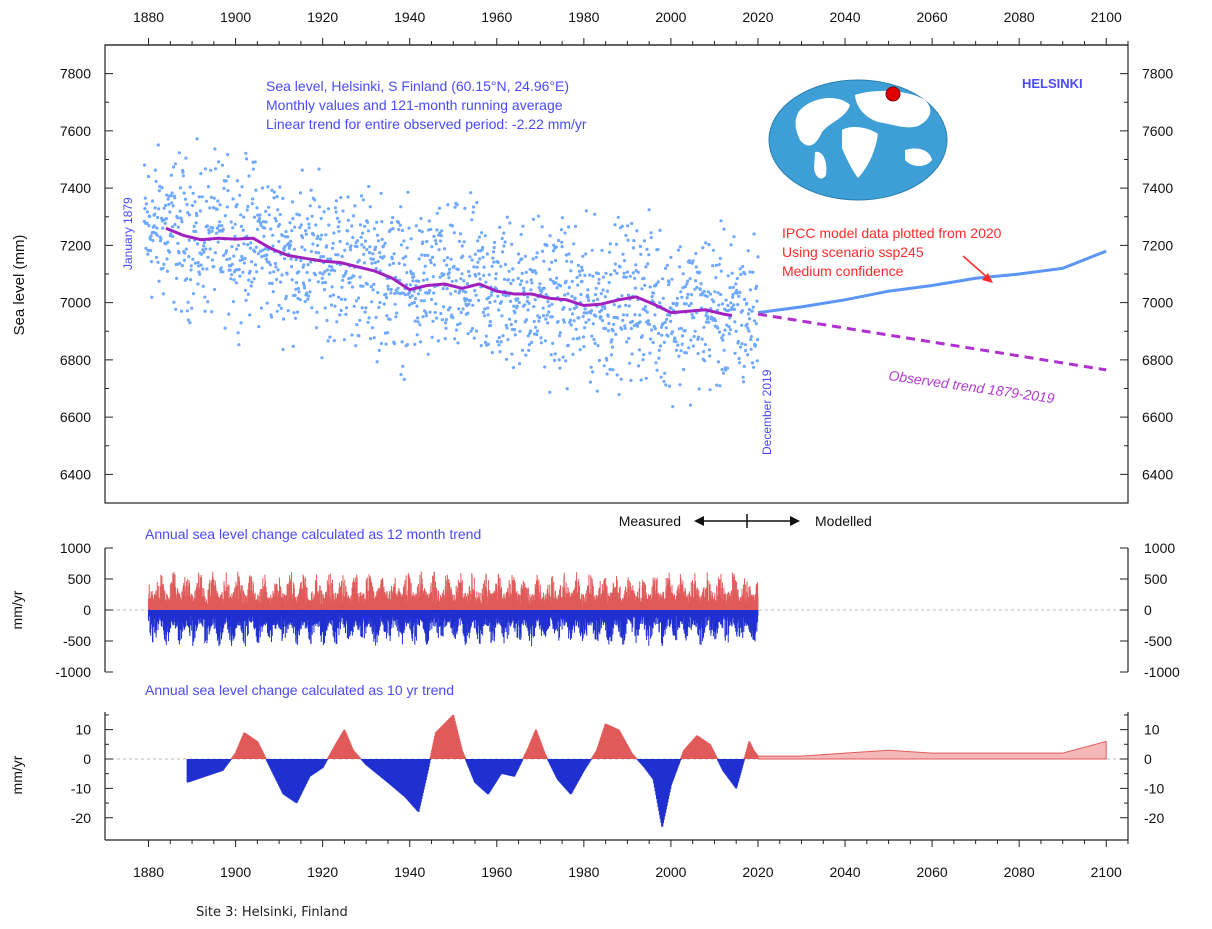 The height and width of the screenshot is (929, 1212). What do you see at coordinates (932, 17) in the screenshot?
I see `top-x-tick-label: 2060` at bounding box center [932, 17].